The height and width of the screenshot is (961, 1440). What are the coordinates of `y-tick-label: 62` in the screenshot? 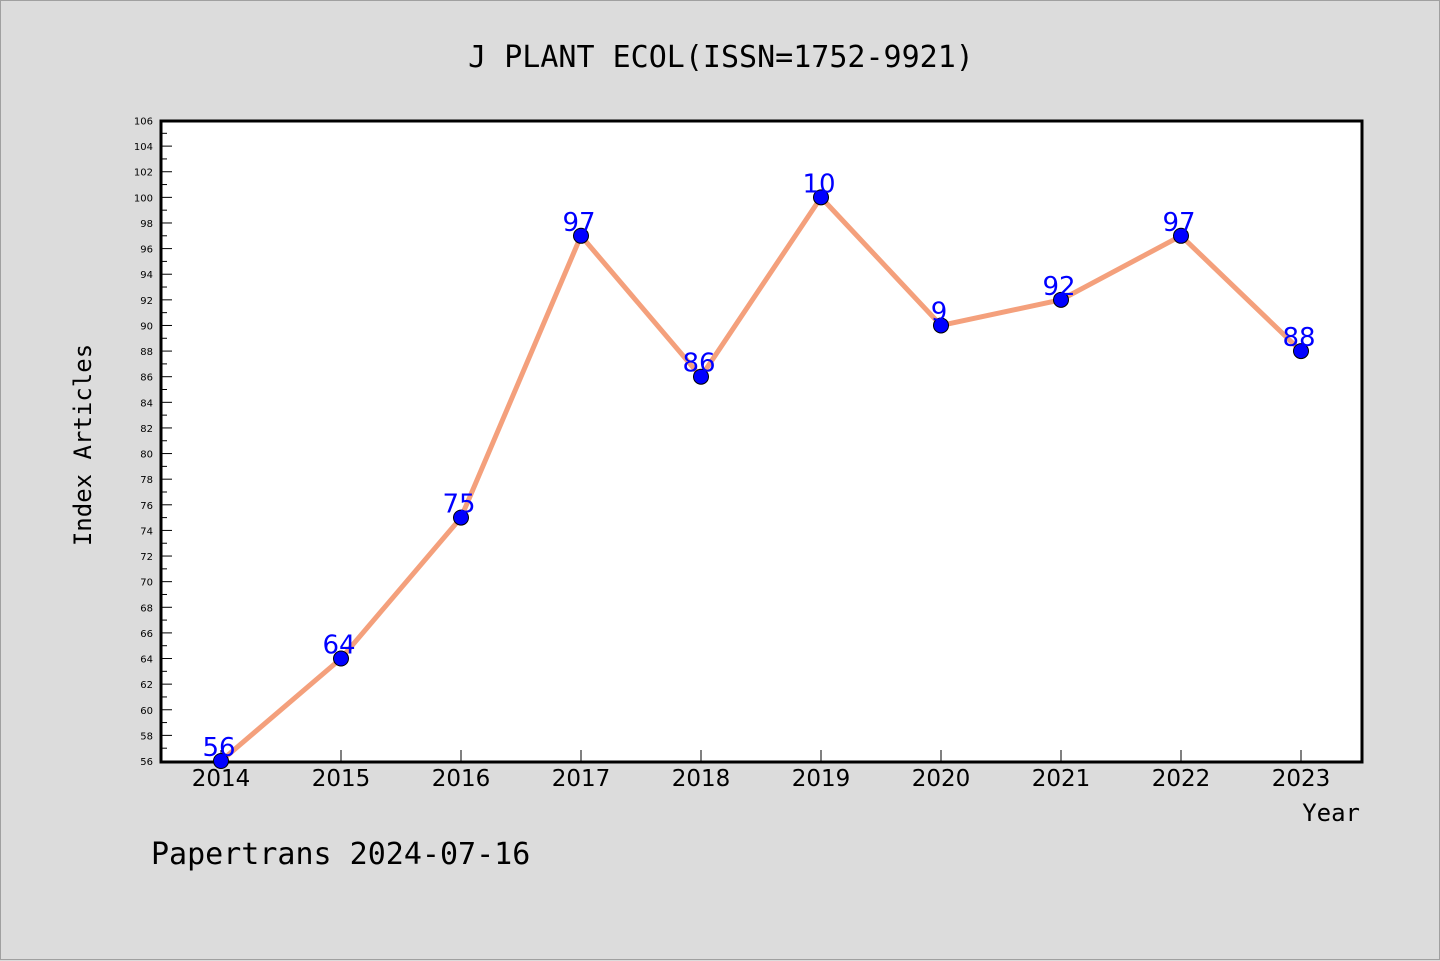 It's located at (146, 685).